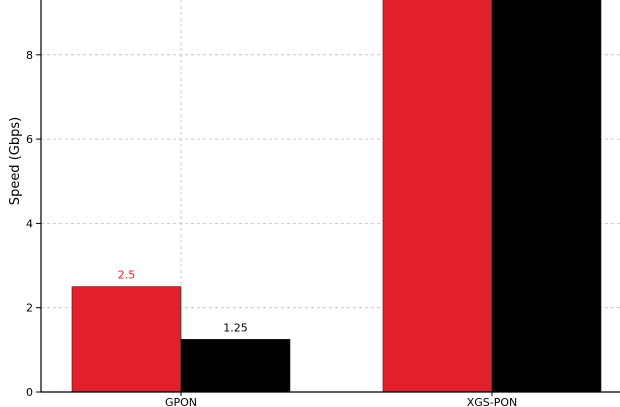 The height and width of the screenshot is (407, 620). What do you see at coordinates (29, 392) in the screenshot?
I see `y-tick-label: 0` at bounding box center [29, 392].